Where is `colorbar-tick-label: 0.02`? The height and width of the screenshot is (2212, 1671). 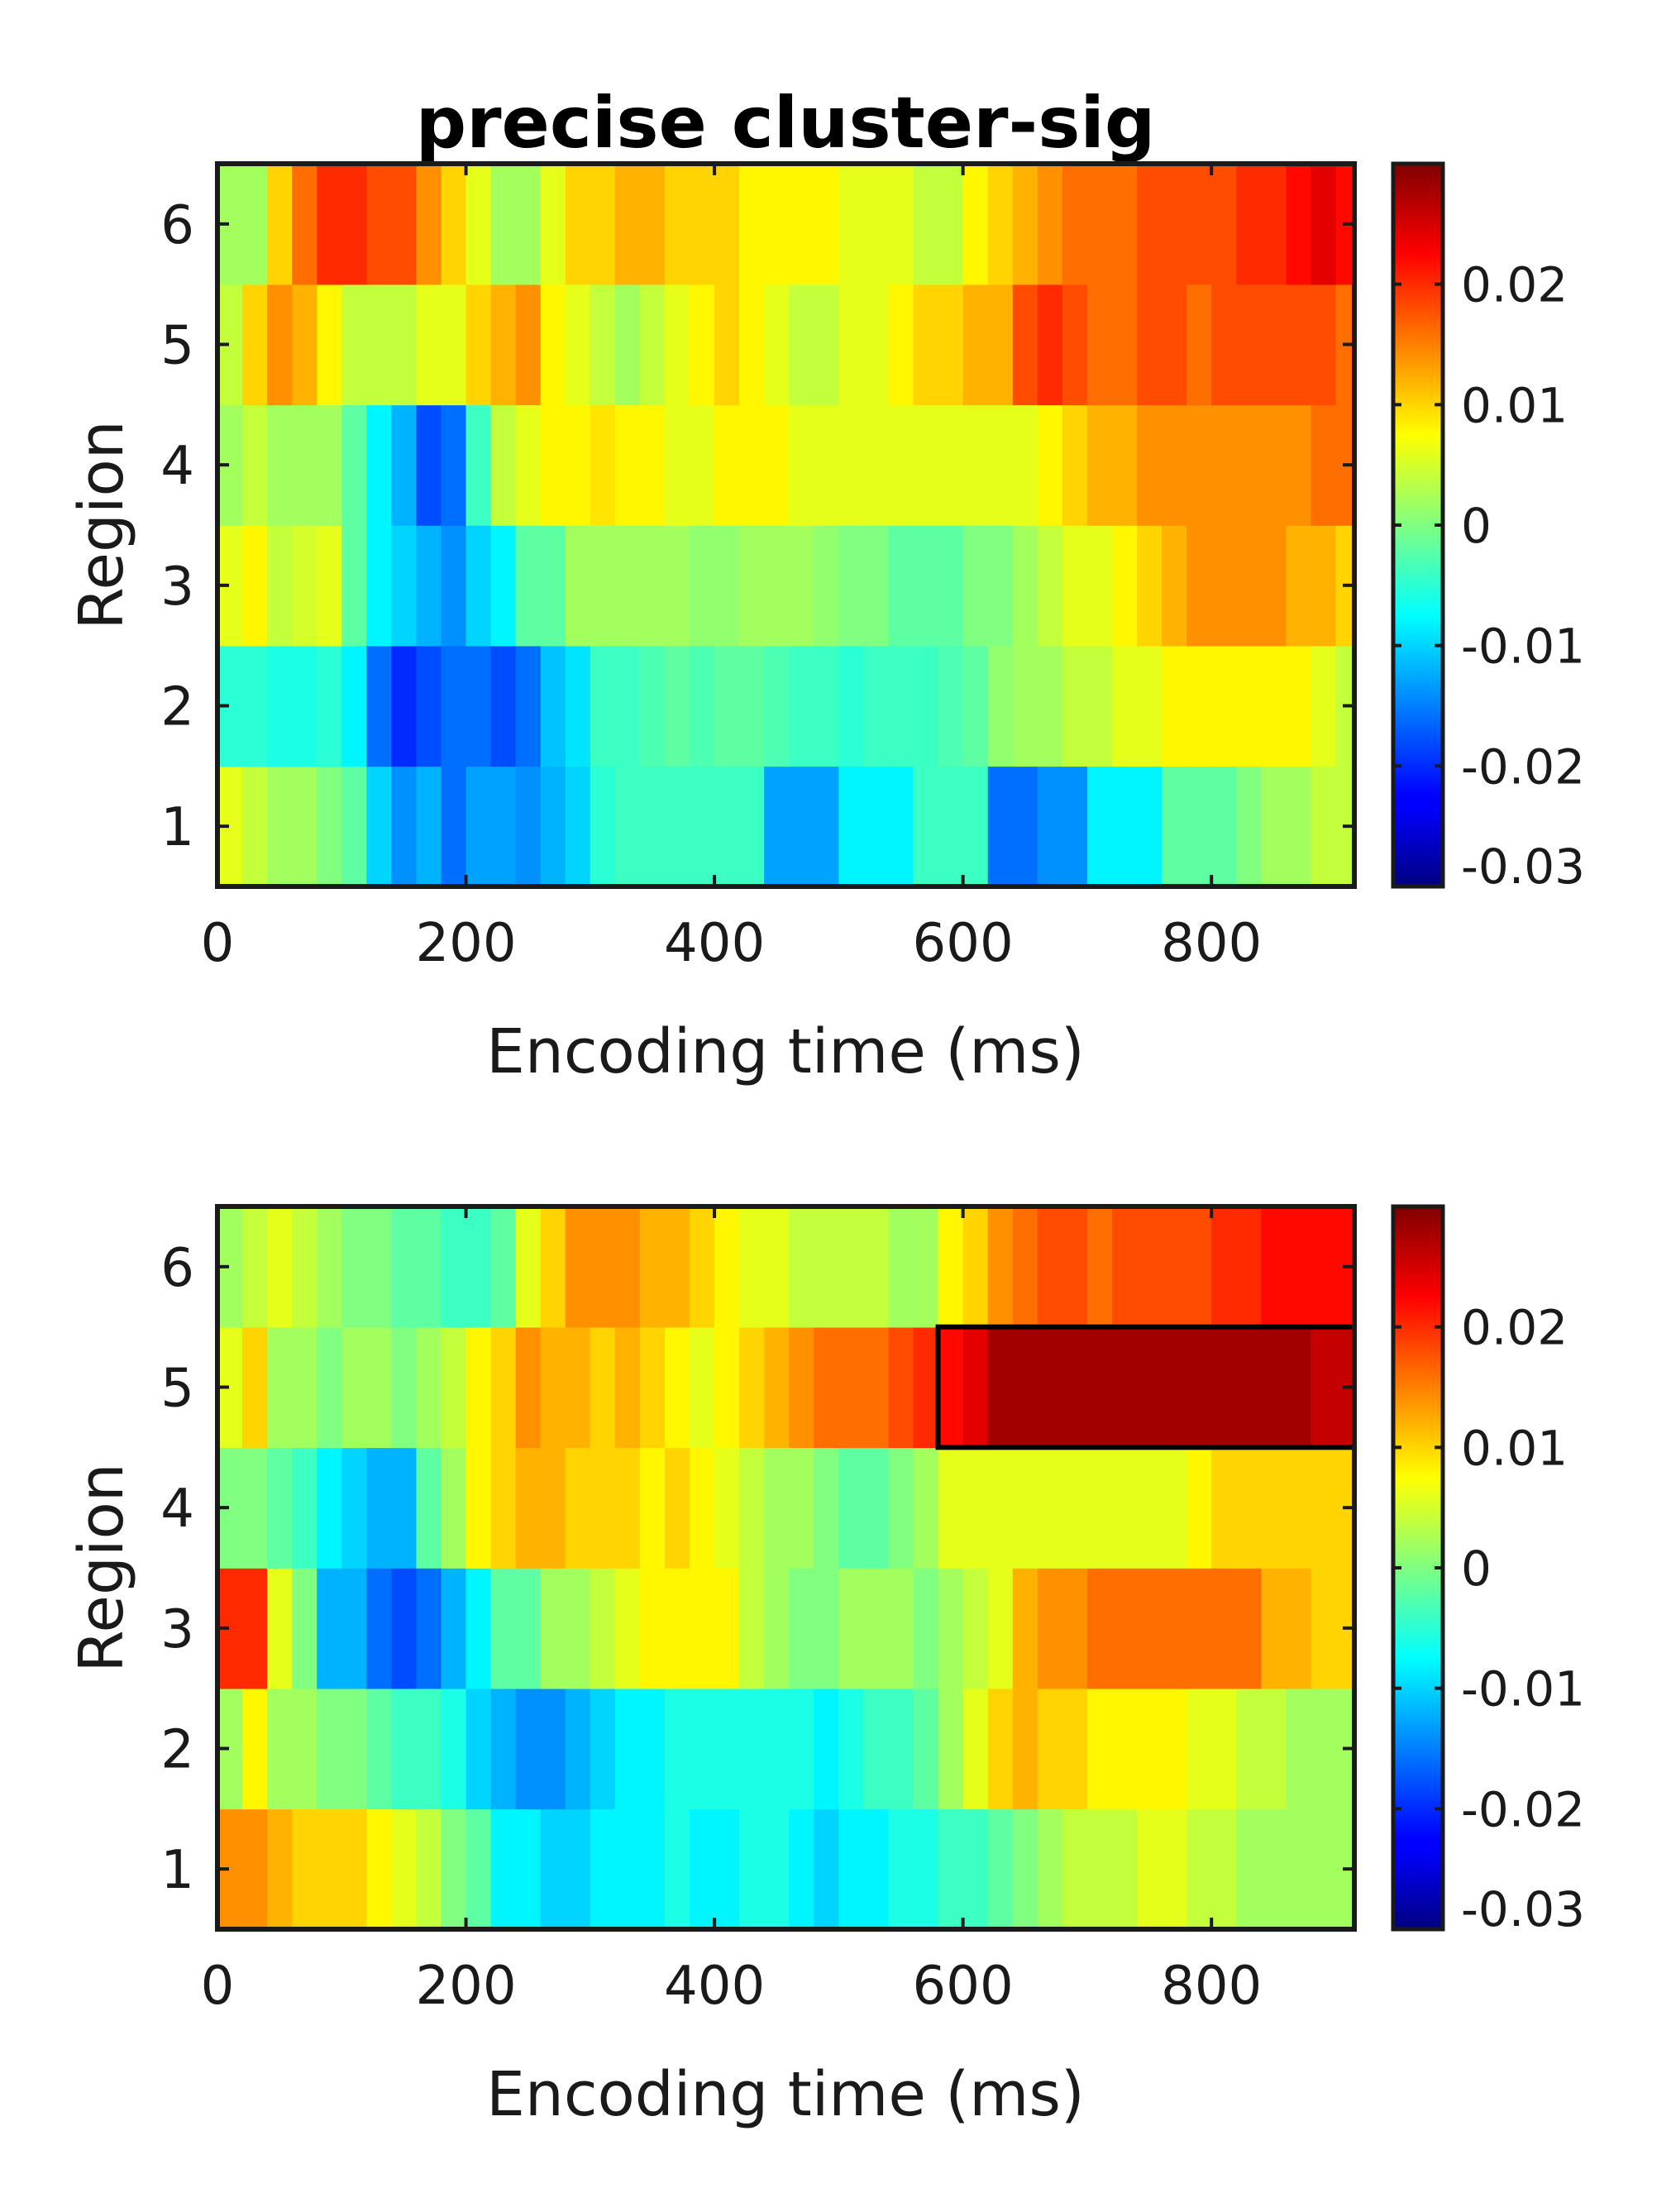
colorbar-tick-label: 0.02 is located at coordinates (1515, 285).